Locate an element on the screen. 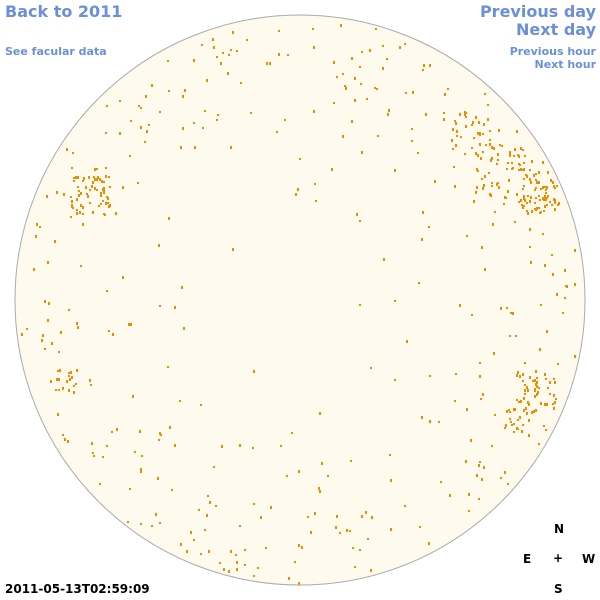  facular-link: See facular data is located at coordinates (56, 51).